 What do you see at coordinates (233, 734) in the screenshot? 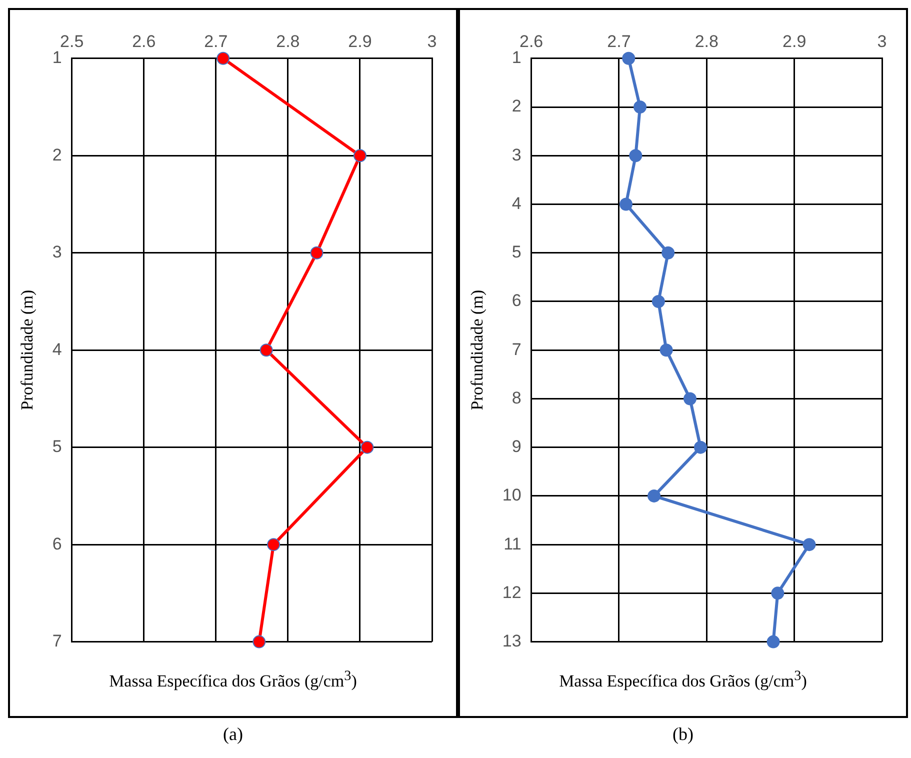
I see `text: (a)` at bounding box center [233, 734].